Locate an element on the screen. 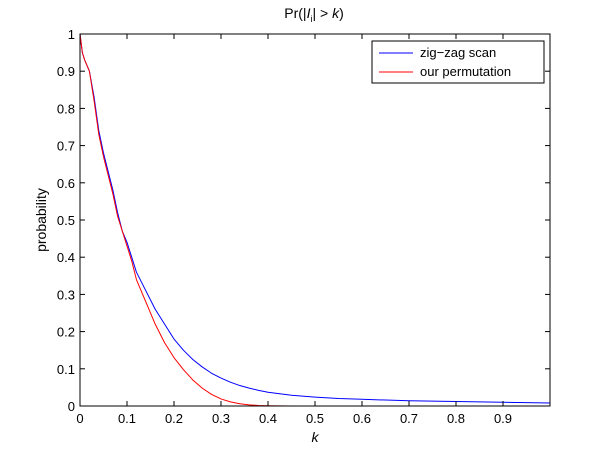 This screenshot has width=607, height=458. legend: zig−zag scan our permutation is located at coordinates (458, 62).